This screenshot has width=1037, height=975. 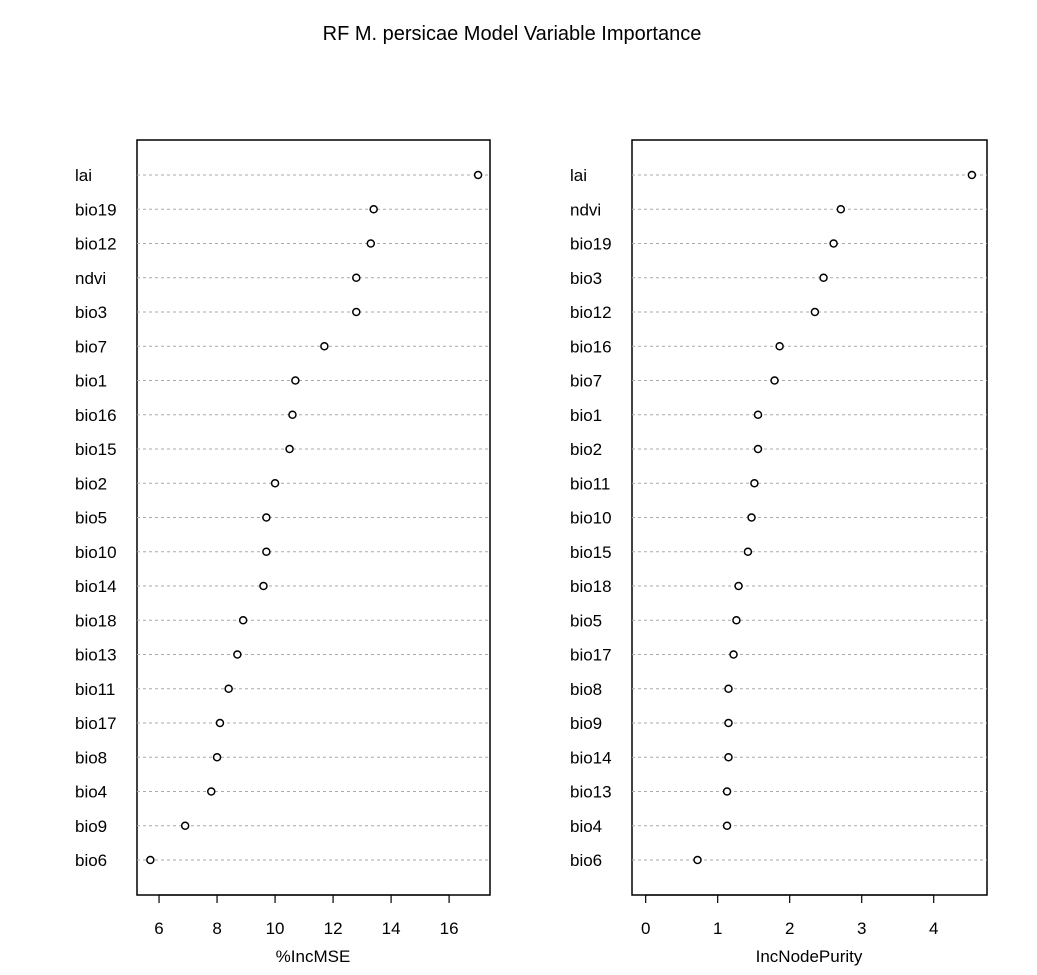 I want to click on x-tick-label: 2, so click(x=789, y=928).